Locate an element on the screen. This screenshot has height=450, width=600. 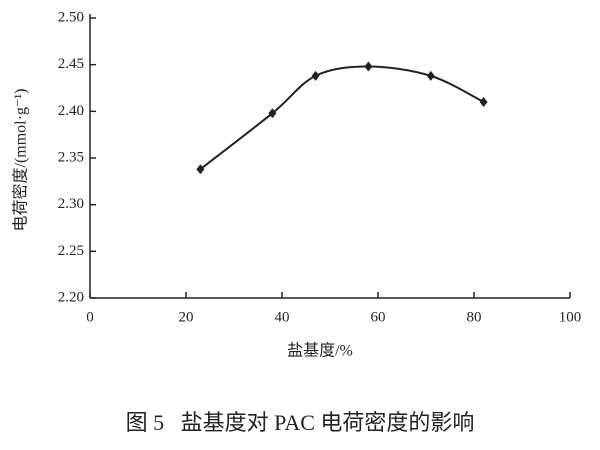
x-axis-label: 盐基度/% is located at coordinates (320, 351).